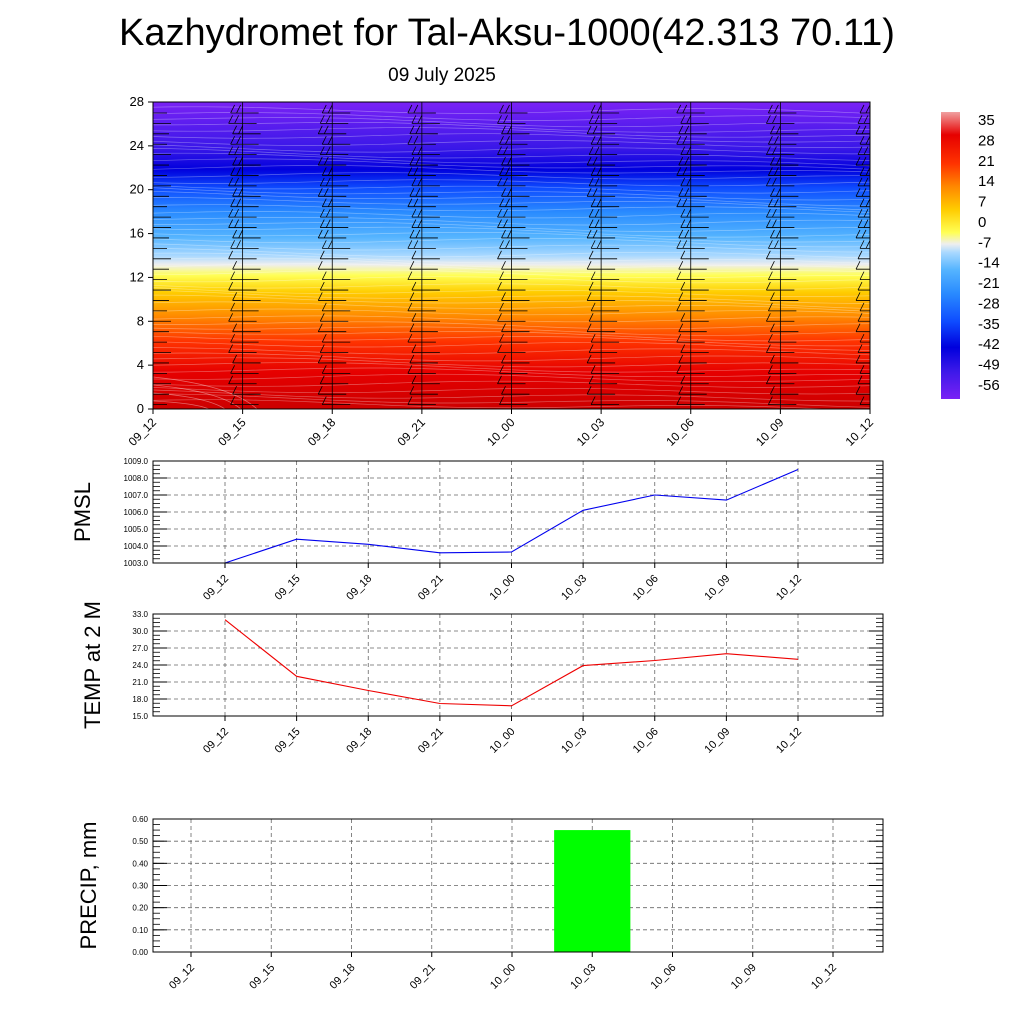 Image resolution: width=1024 pixels, height=1024 pixels. Describe the element at coordinates (824, 977) in the screenshot. I see `x-tick-label: 10_12` at that location.